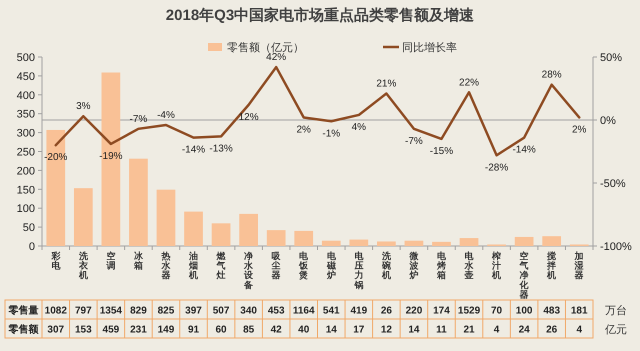  Describe the element at coordinates (25, 134) in the screenshot. I see `y-tick-label: 300` at that location.